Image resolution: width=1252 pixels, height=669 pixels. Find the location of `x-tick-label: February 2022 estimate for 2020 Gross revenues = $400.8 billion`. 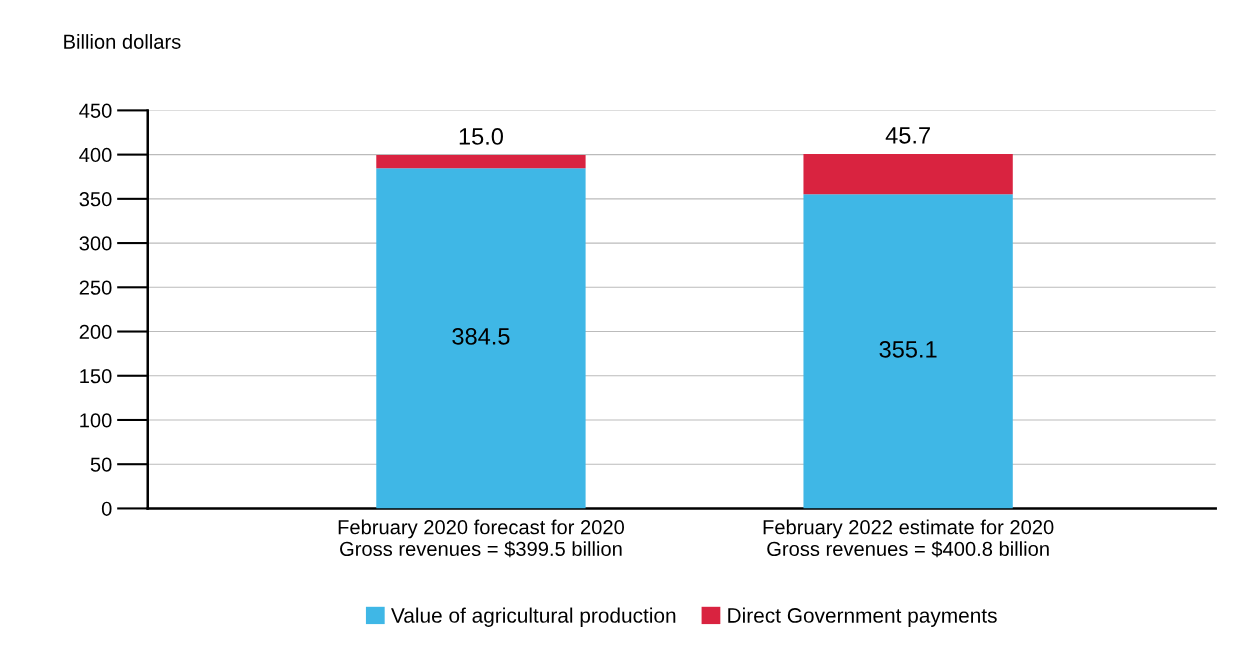

x-tick-label: February 2022 estimate for 2020 Gross revenues = $400.8 billion is located at coordinates (908, 538).